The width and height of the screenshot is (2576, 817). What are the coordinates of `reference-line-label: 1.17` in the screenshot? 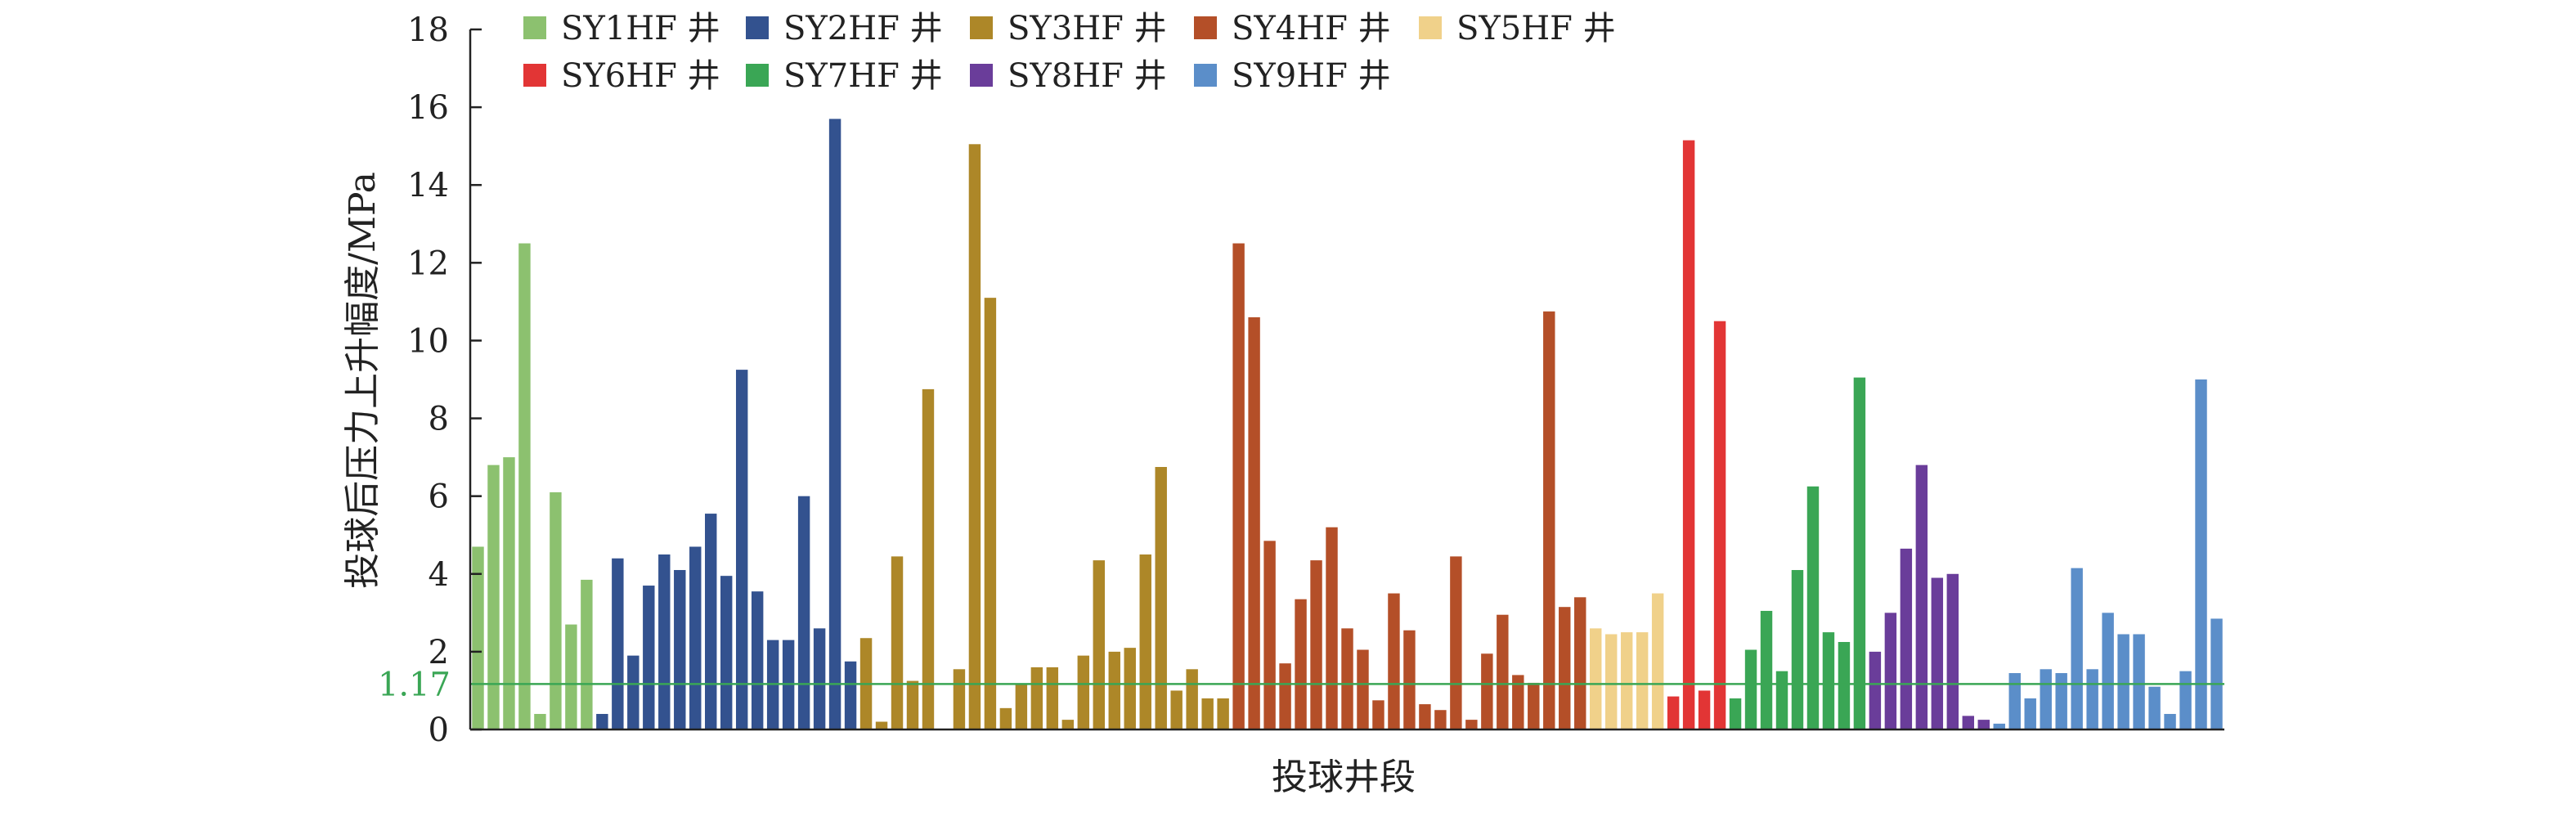 It's located at (414, 684).